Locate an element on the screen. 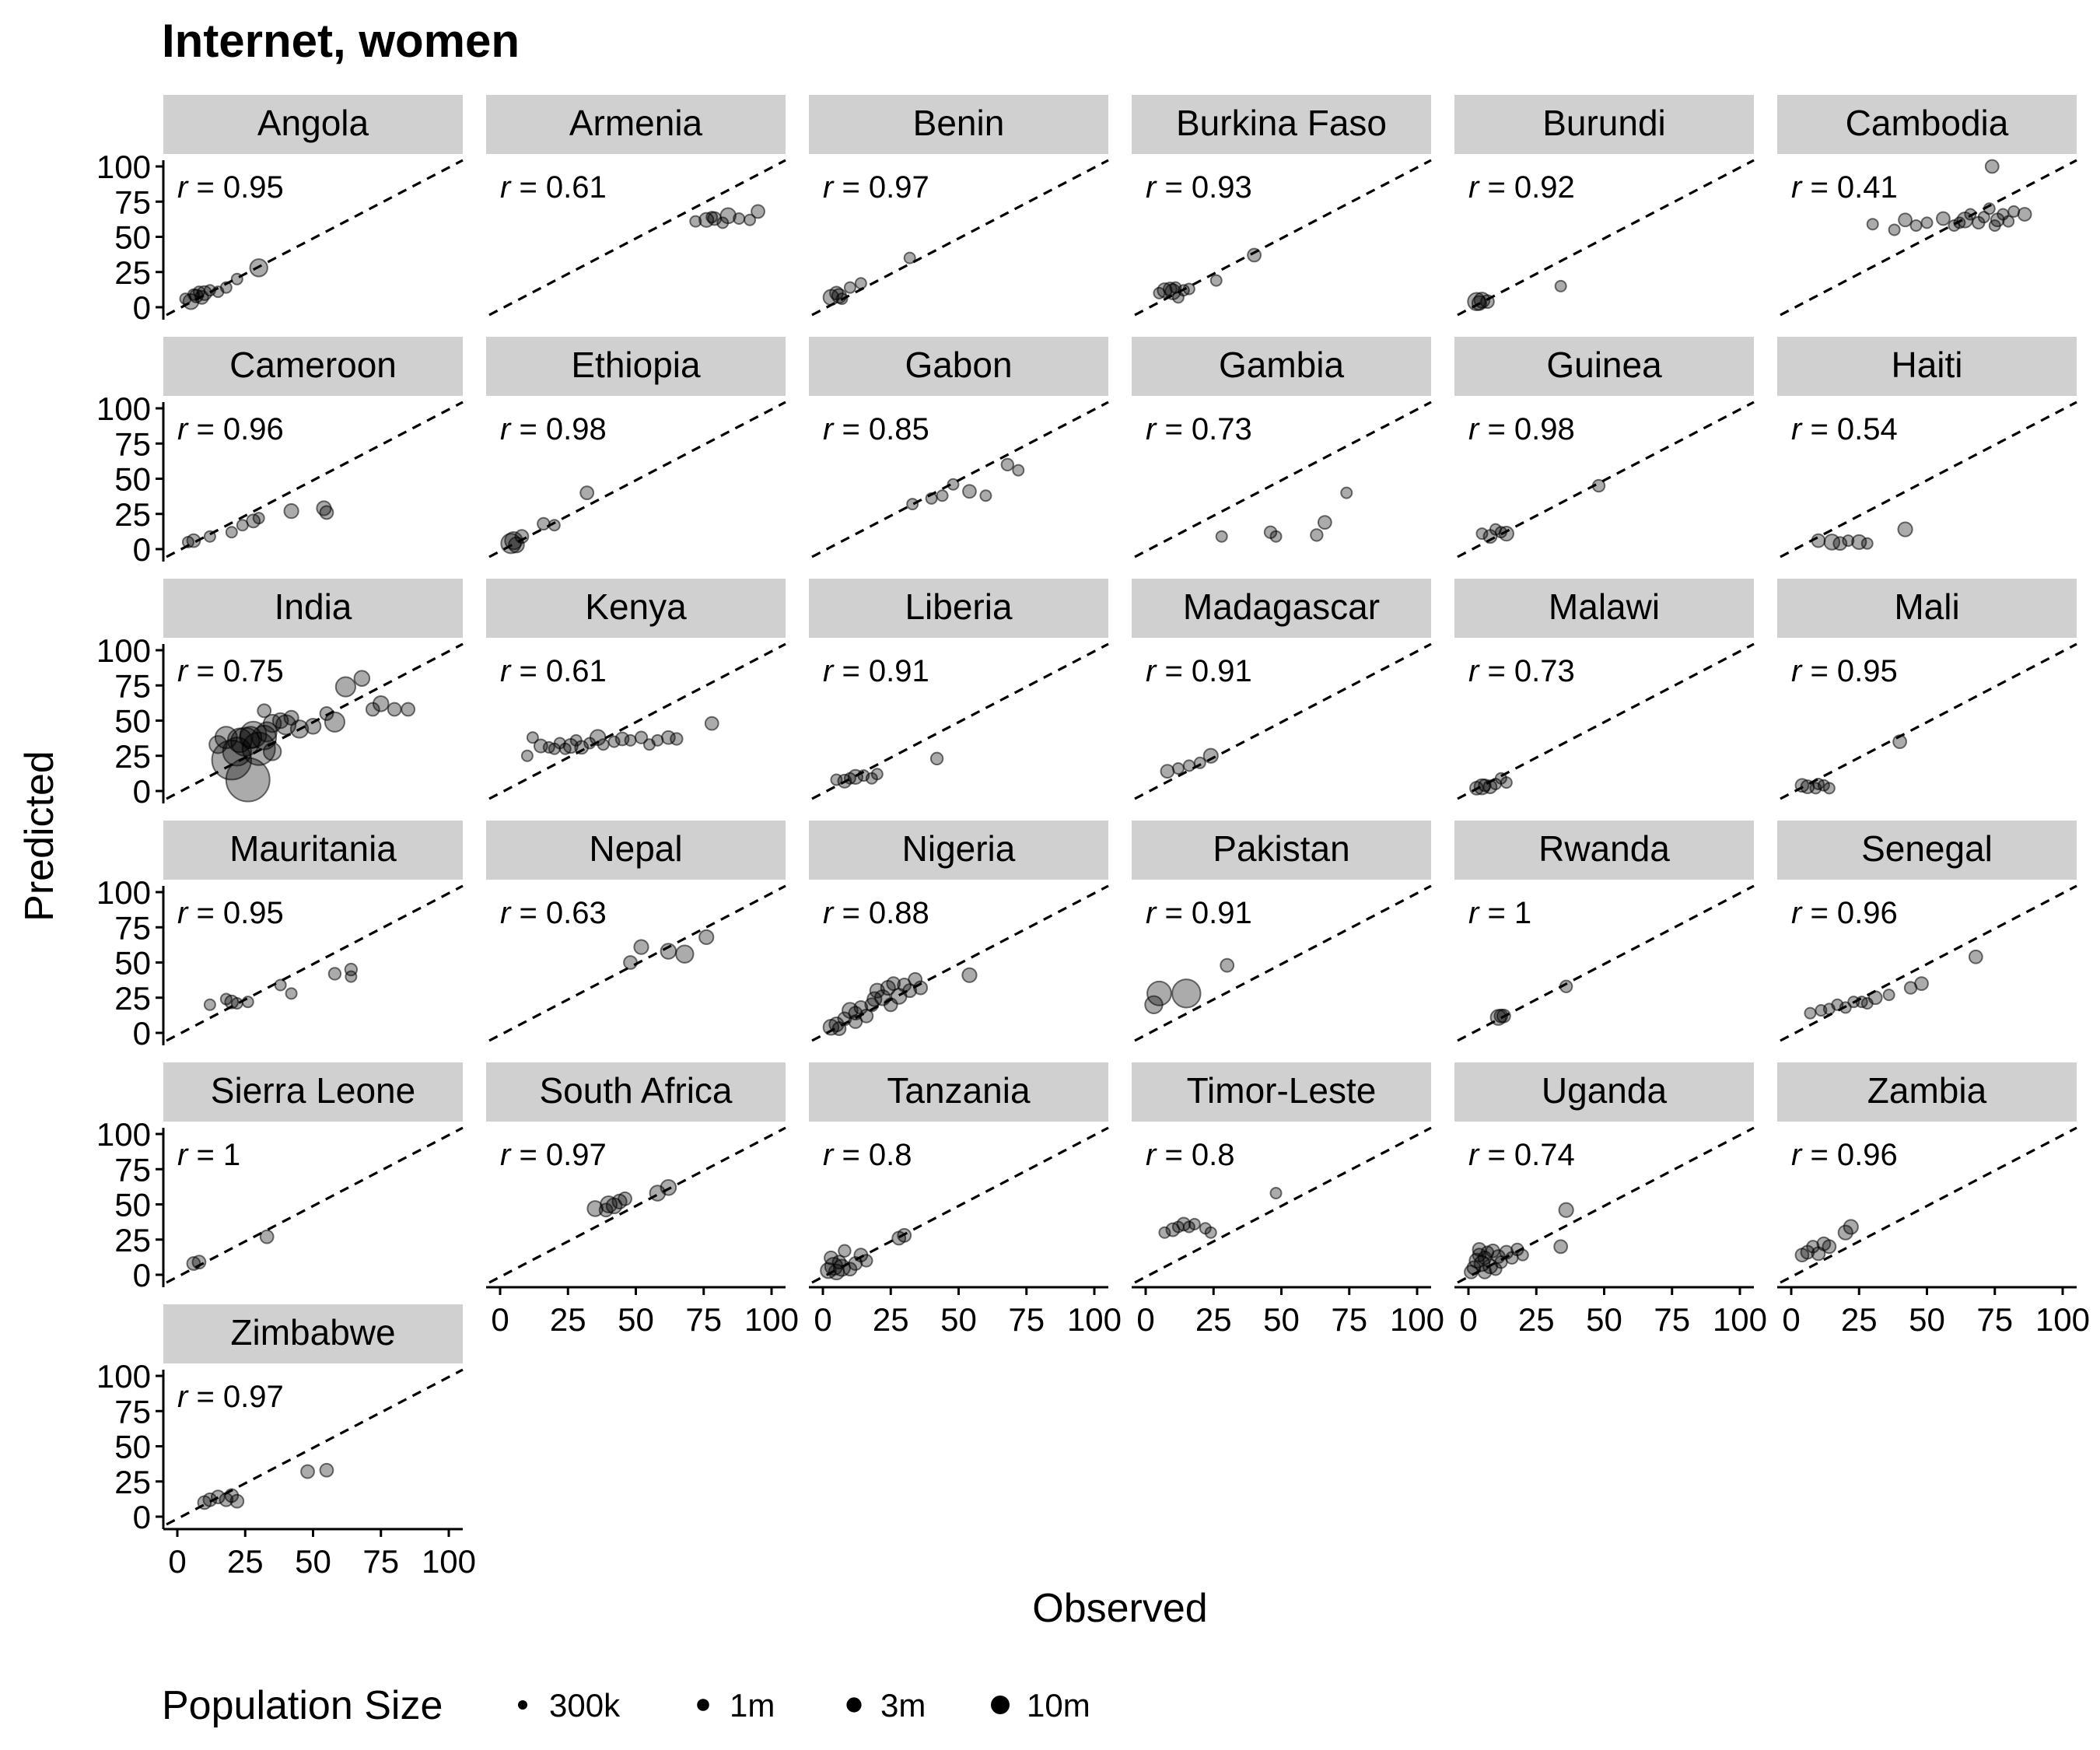 The width and height of the screenshot is (2100, 1750). correlation-label: r = 0.8 is located at coordinates (1191, 1155).